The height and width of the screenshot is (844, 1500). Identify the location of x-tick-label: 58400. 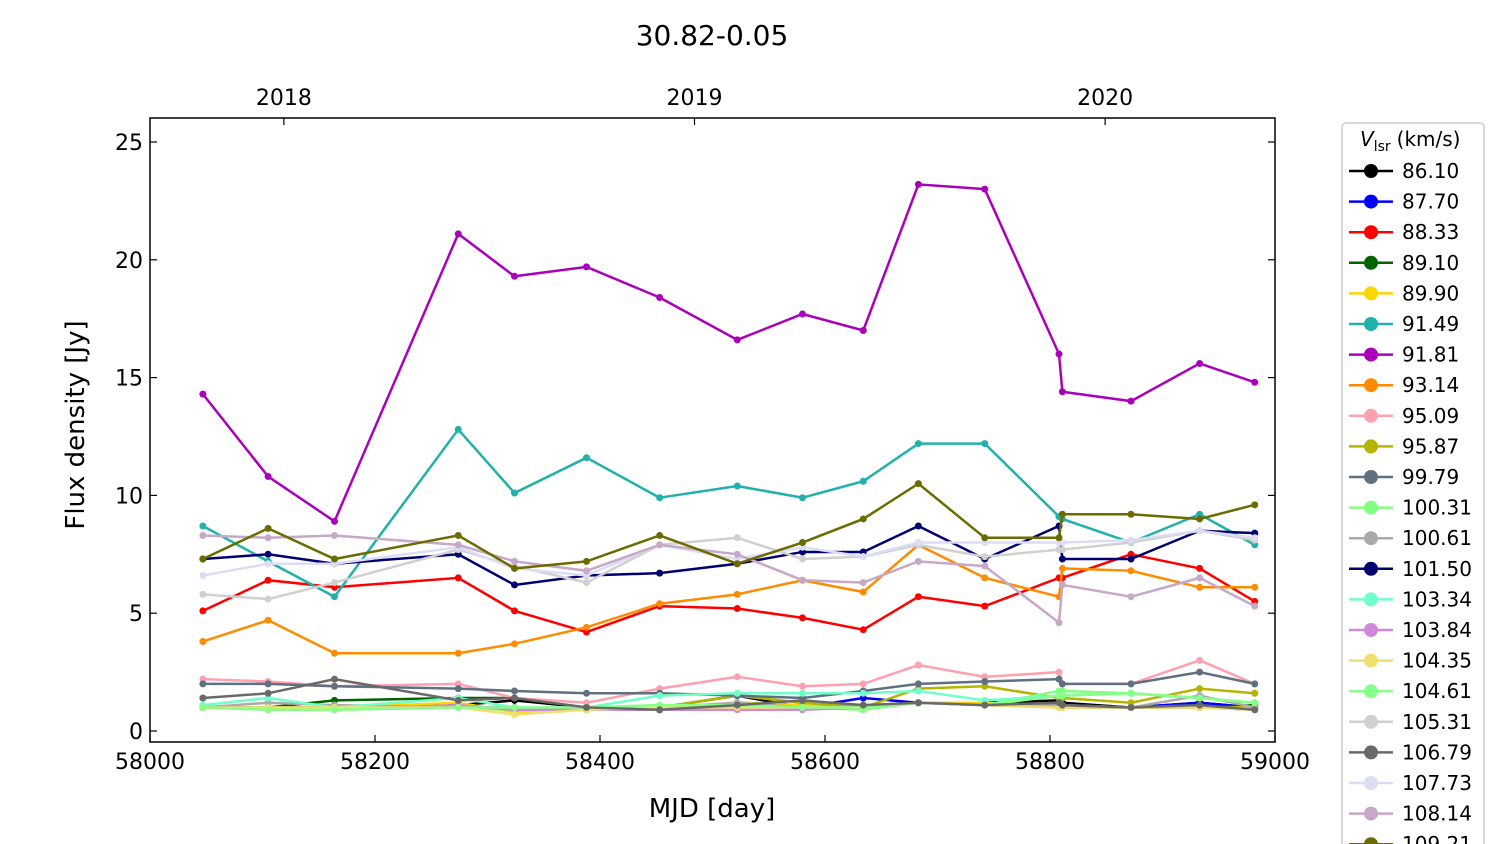
(600, 762).